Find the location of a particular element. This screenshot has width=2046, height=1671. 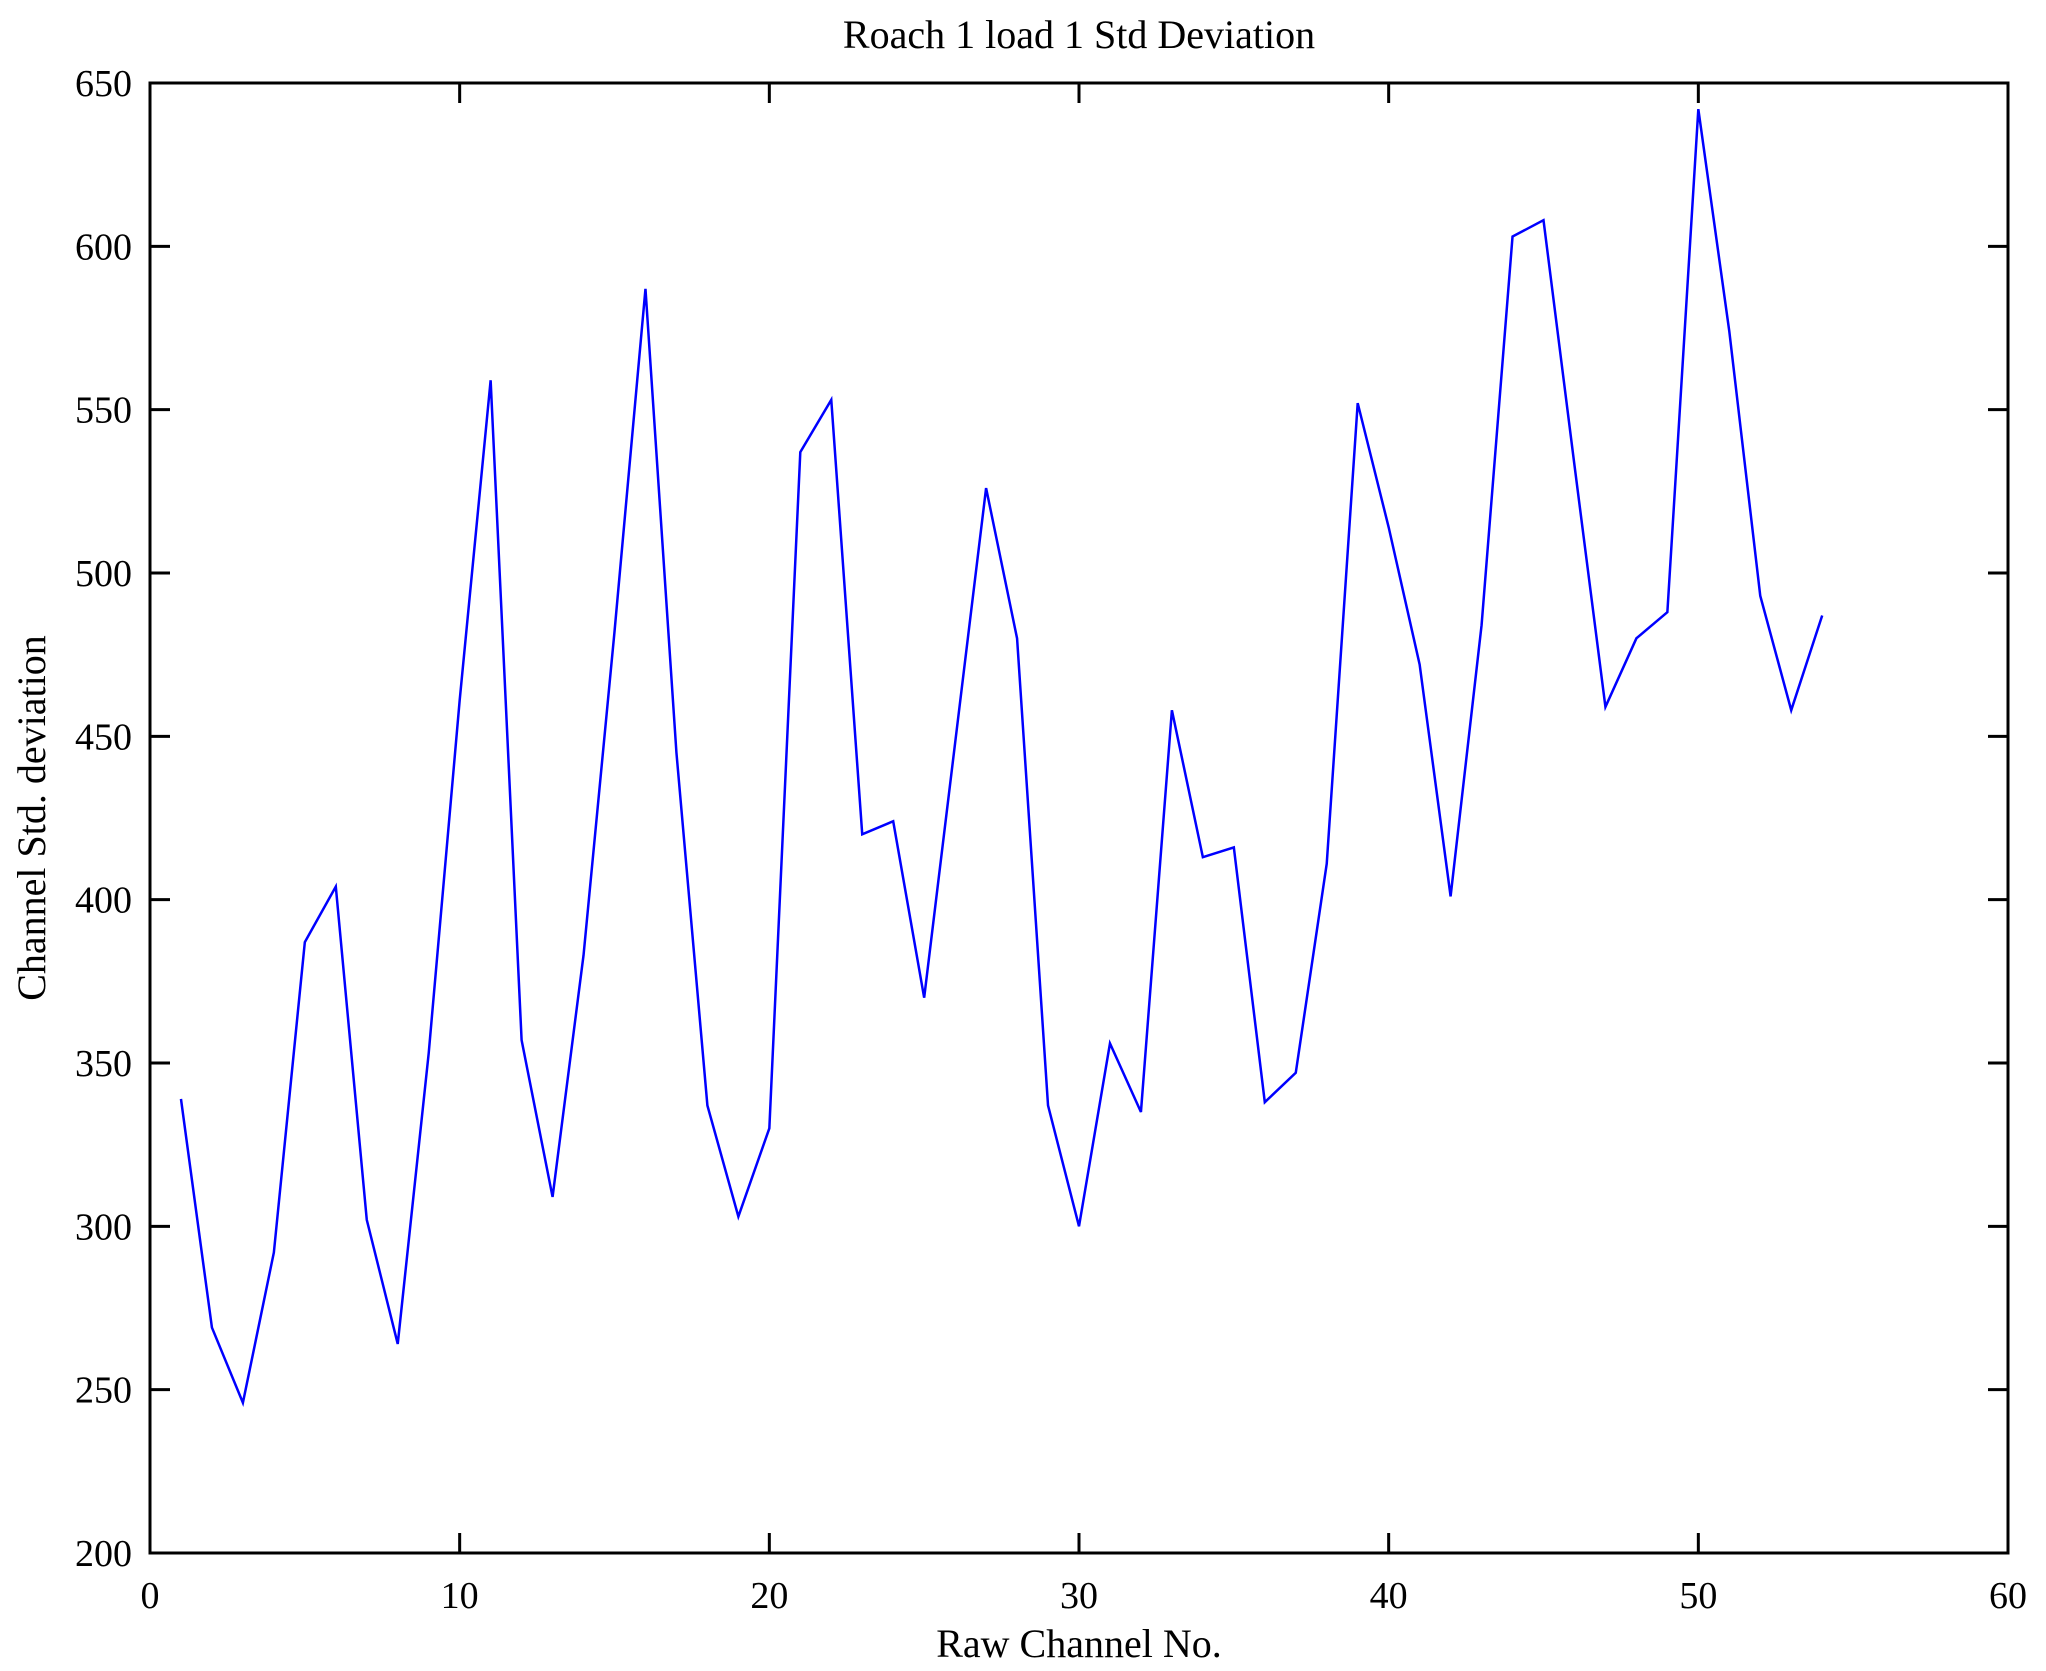

y-tick-label: 300 is located at coordinates (103, 1227).